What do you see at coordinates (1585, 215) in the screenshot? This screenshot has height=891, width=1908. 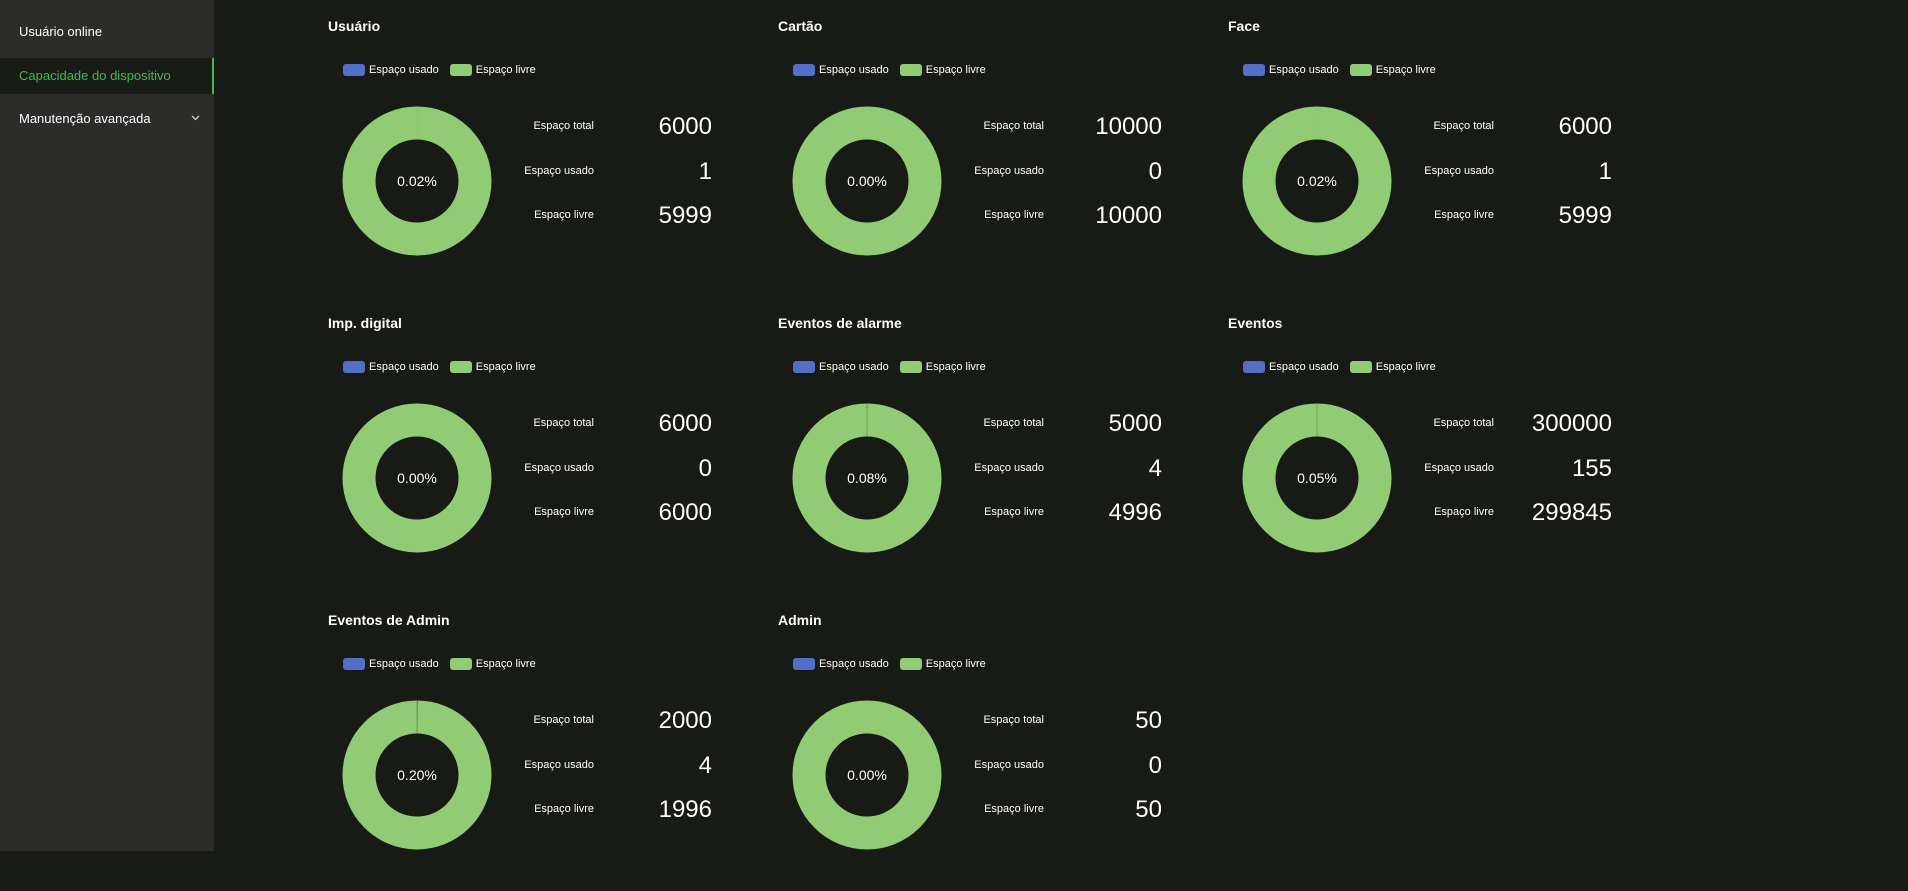 I see `stat-value-free: 5999` at bounding box center [1585, 215].